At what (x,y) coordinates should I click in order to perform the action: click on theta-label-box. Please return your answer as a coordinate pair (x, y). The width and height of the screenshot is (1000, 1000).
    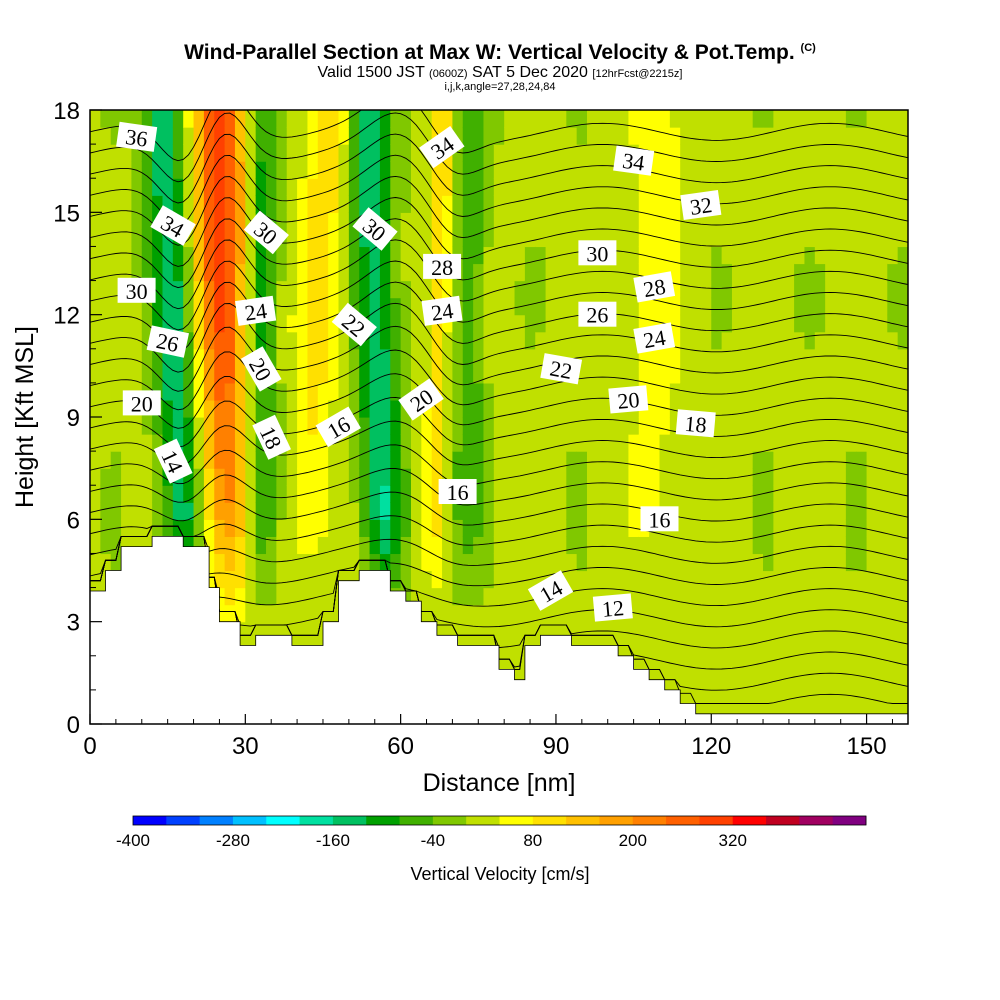
    Looking at the image, I should click on (167, 341).